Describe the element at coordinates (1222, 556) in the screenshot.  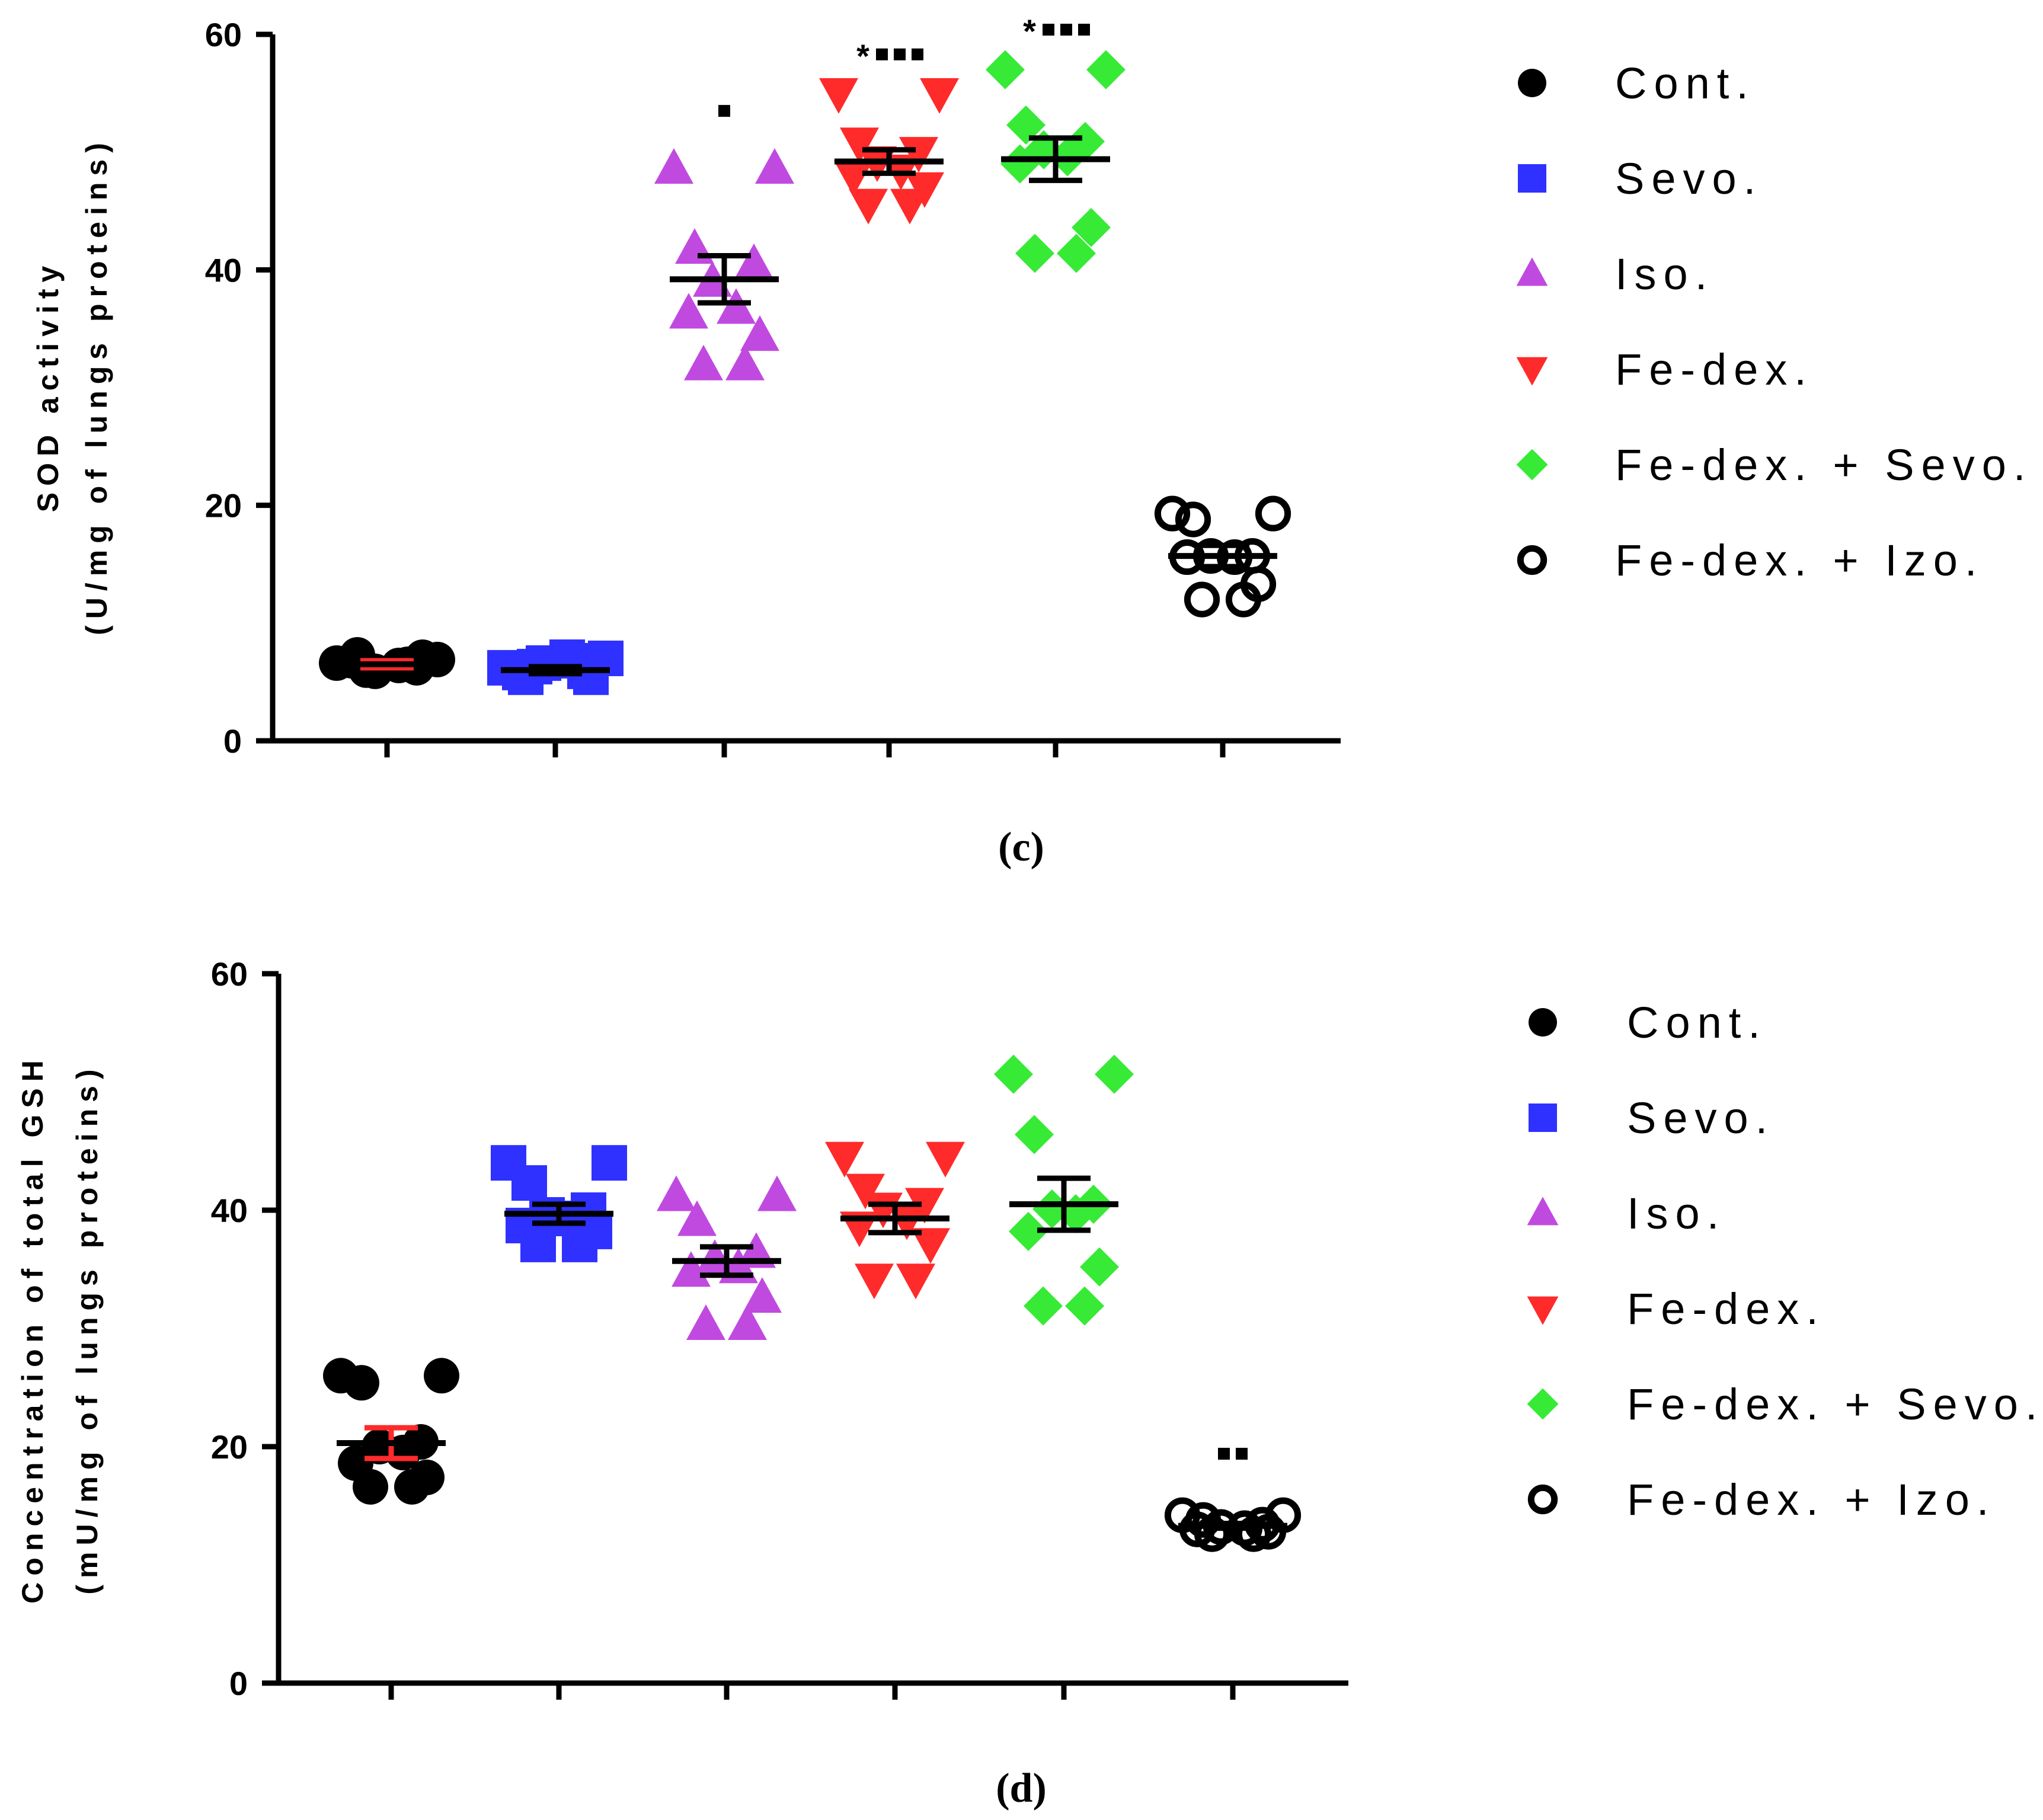
I see `series-fe-dex-izo` at that location.